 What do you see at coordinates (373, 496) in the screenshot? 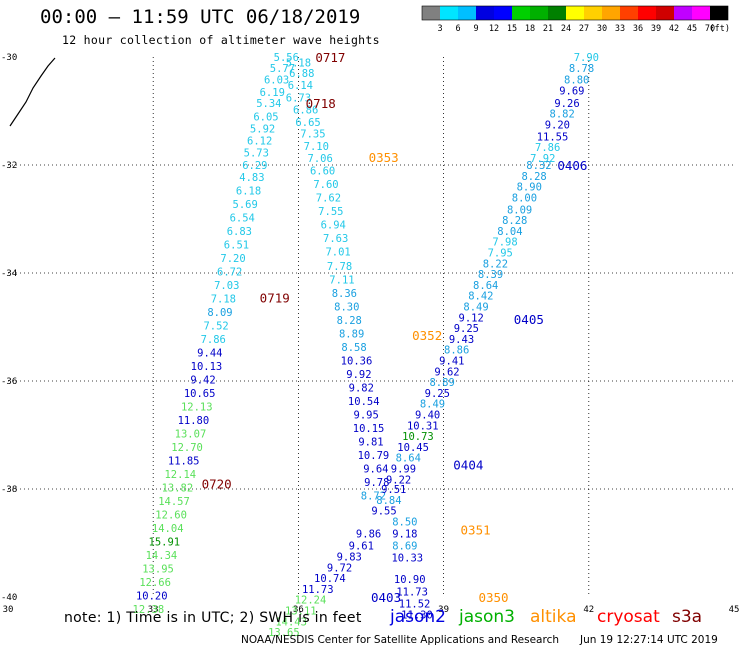
I see `swh-value: 8.72` at bounding box center [373, 496].